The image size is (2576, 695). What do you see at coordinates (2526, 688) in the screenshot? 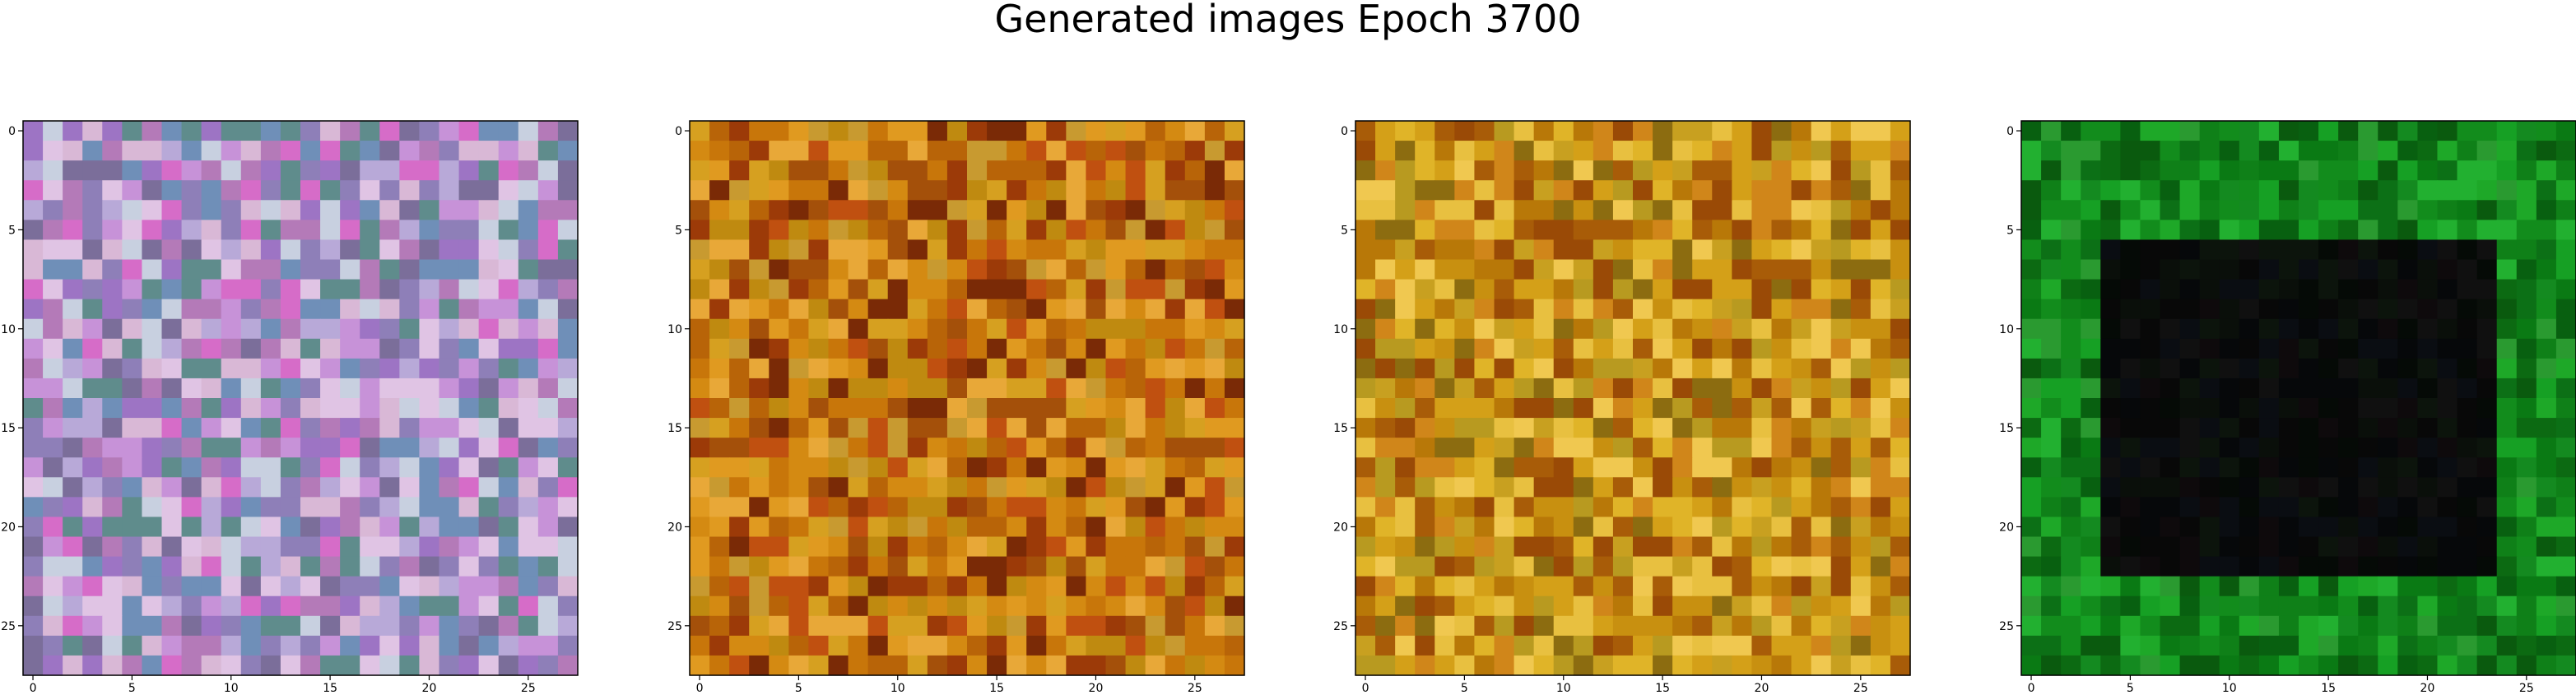
I see `x-tick-label: 25` at bounding box center [2526, 688].